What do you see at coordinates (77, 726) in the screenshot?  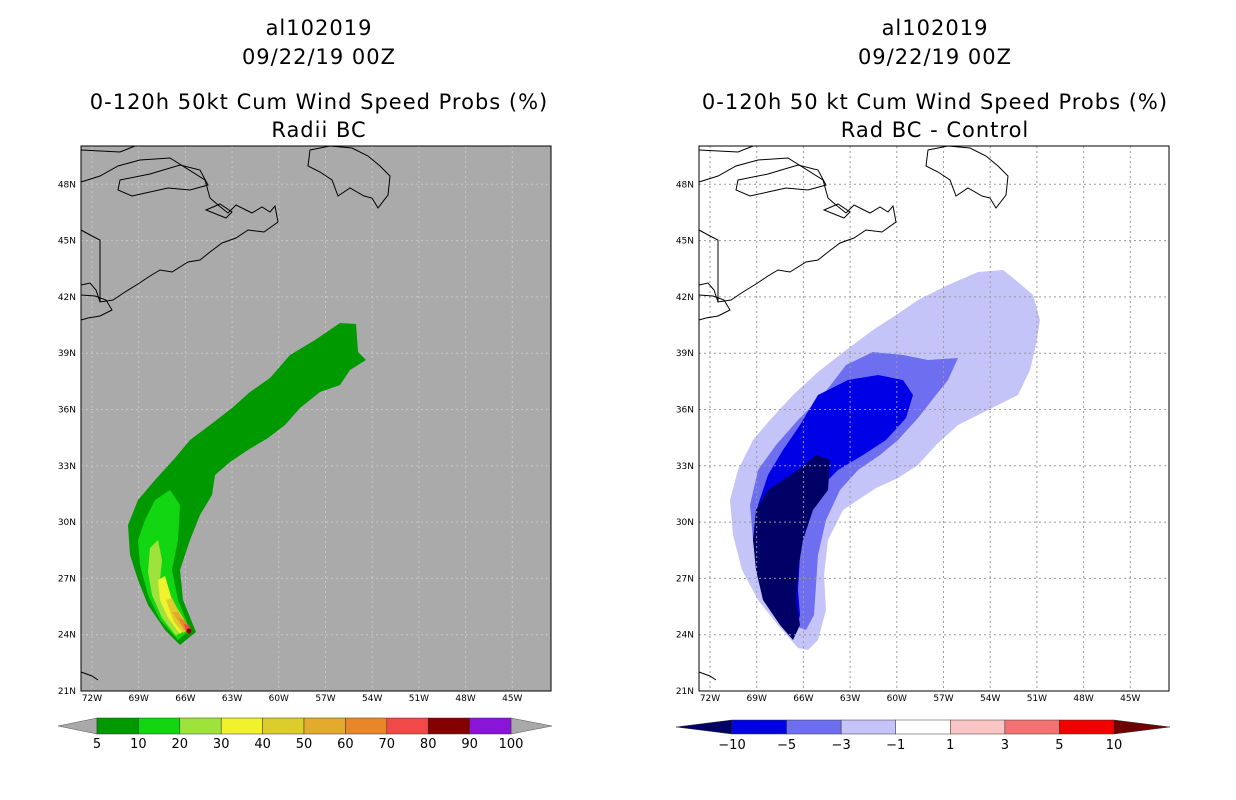 I see `left-colorbar-low-arrow` at bounding box center [77, 726].